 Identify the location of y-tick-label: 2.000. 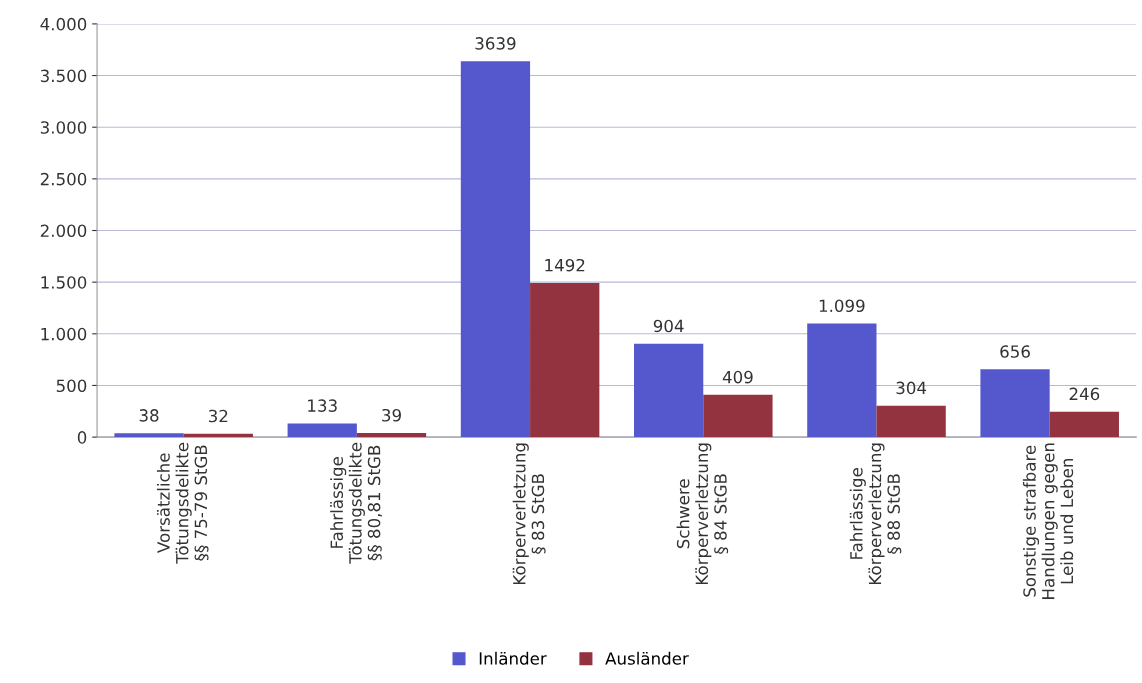
(63, 231).